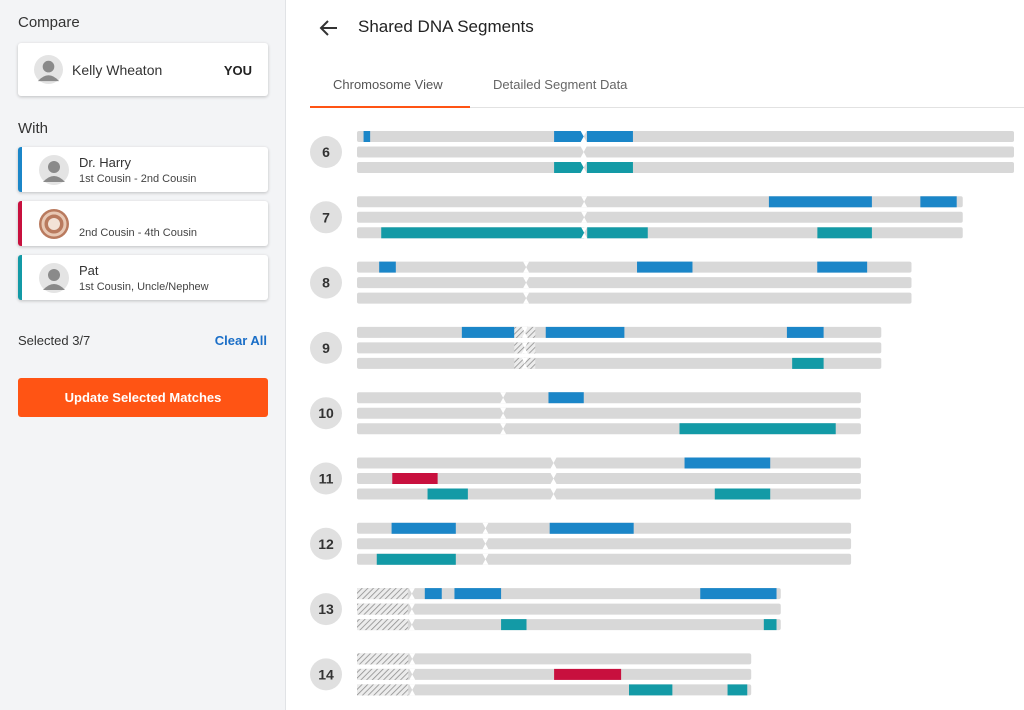 This screenshot has width=1024, height=710. What do you see at coordinates (326, 544) in the screenshot?
I see `chromosome-number: 12` at bounding box center [326, 544].